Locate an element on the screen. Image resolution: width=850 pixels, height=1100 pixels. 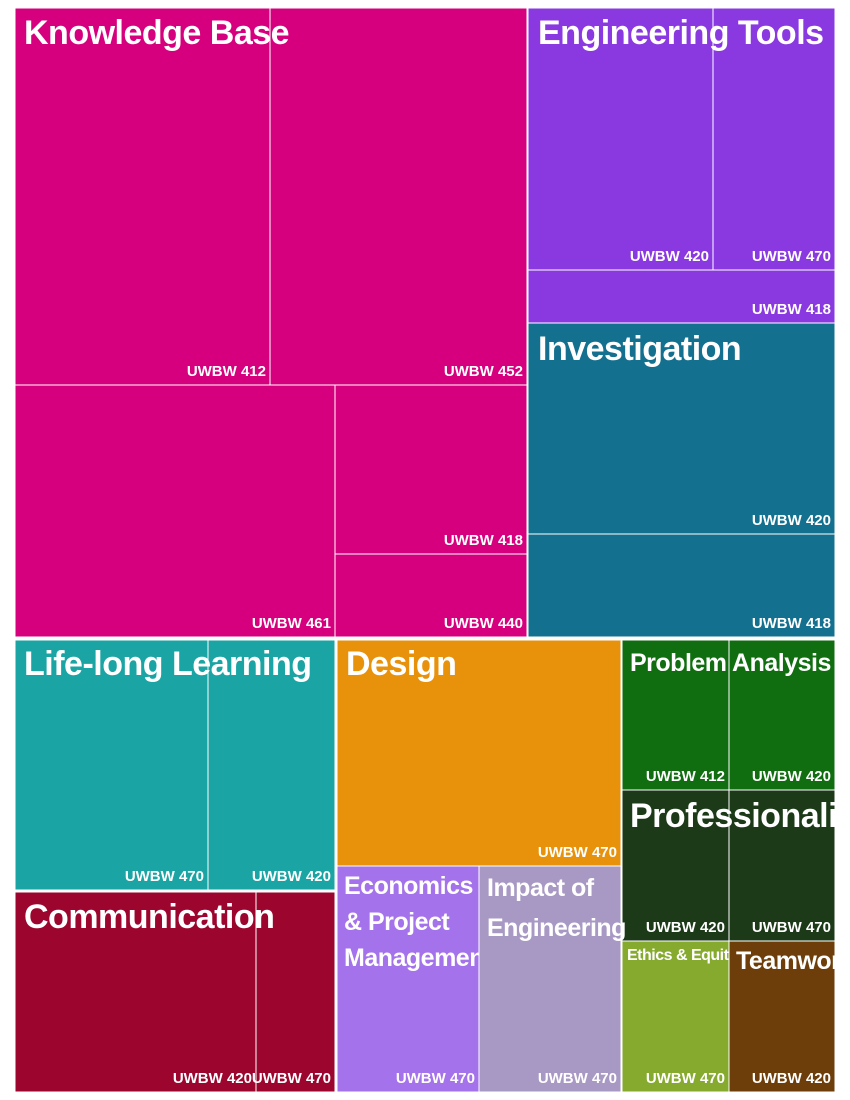
group-title-professionalism: Professionalism is located at coordinates (740, 816).